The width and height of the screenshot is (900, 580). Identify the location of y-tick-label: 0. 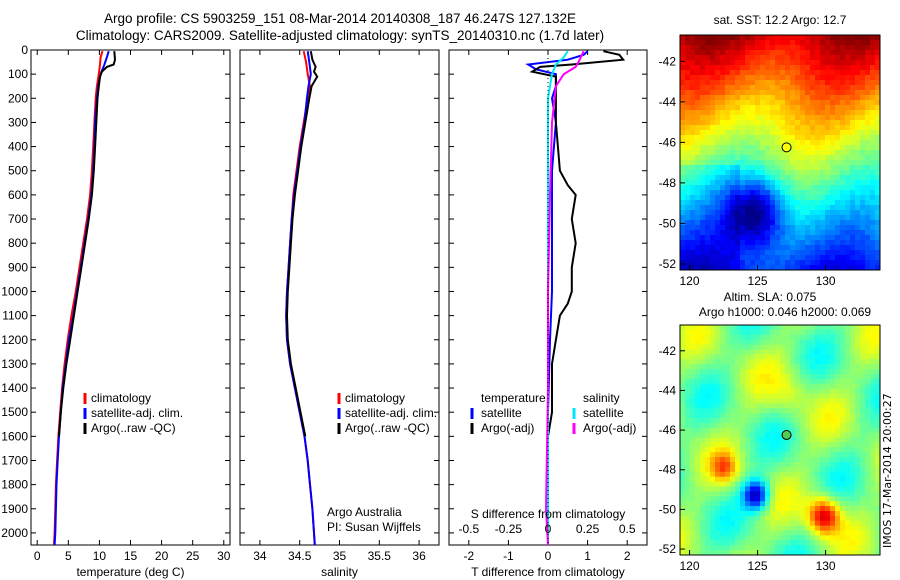
(24, 50).